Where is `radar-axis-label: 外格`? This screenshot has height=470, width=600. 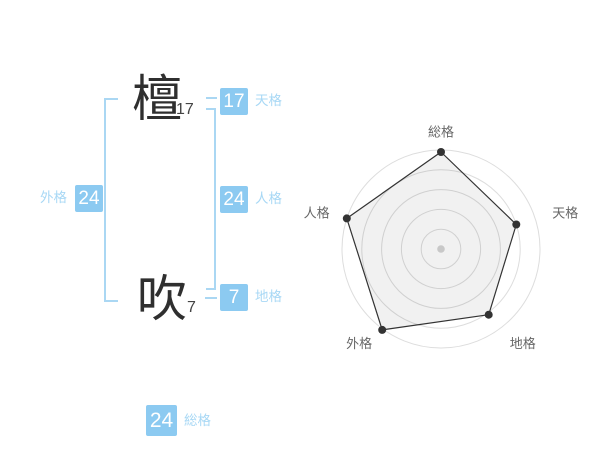
radar-axis-label: 外格 is located at coordinates (359, 343).